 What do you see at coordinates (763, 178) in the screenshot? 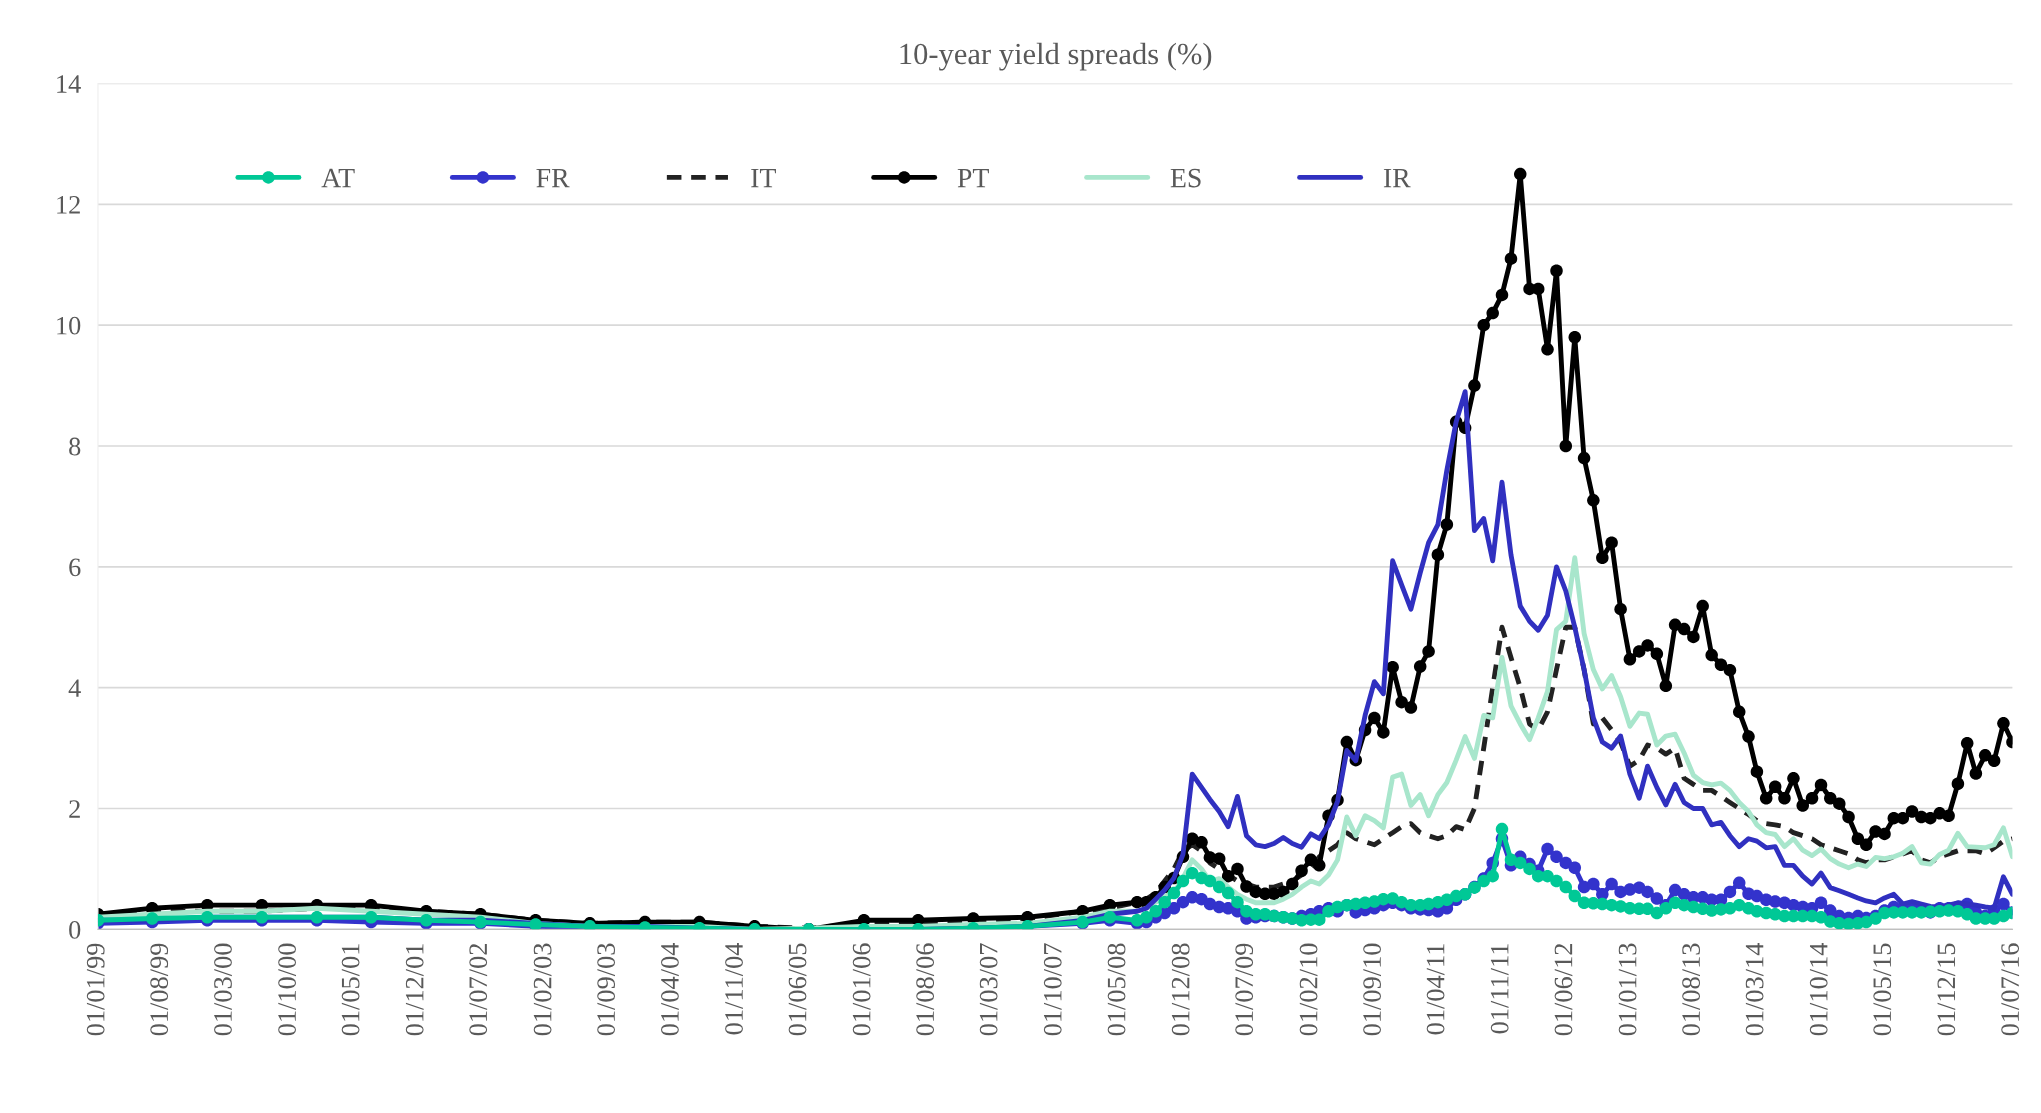
I see `legend-label: IT` at bounding box center [763, 178].